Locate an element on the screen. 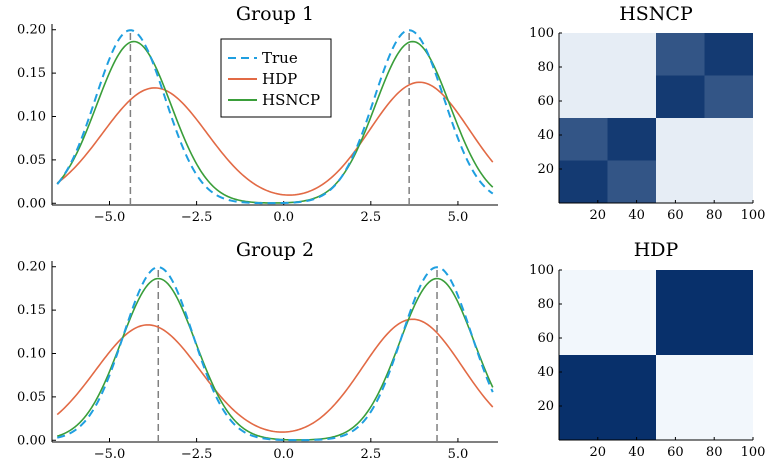 This screenshot has height=474, width=767. heatmap-title: HDP is located at coordinates (656, 250).